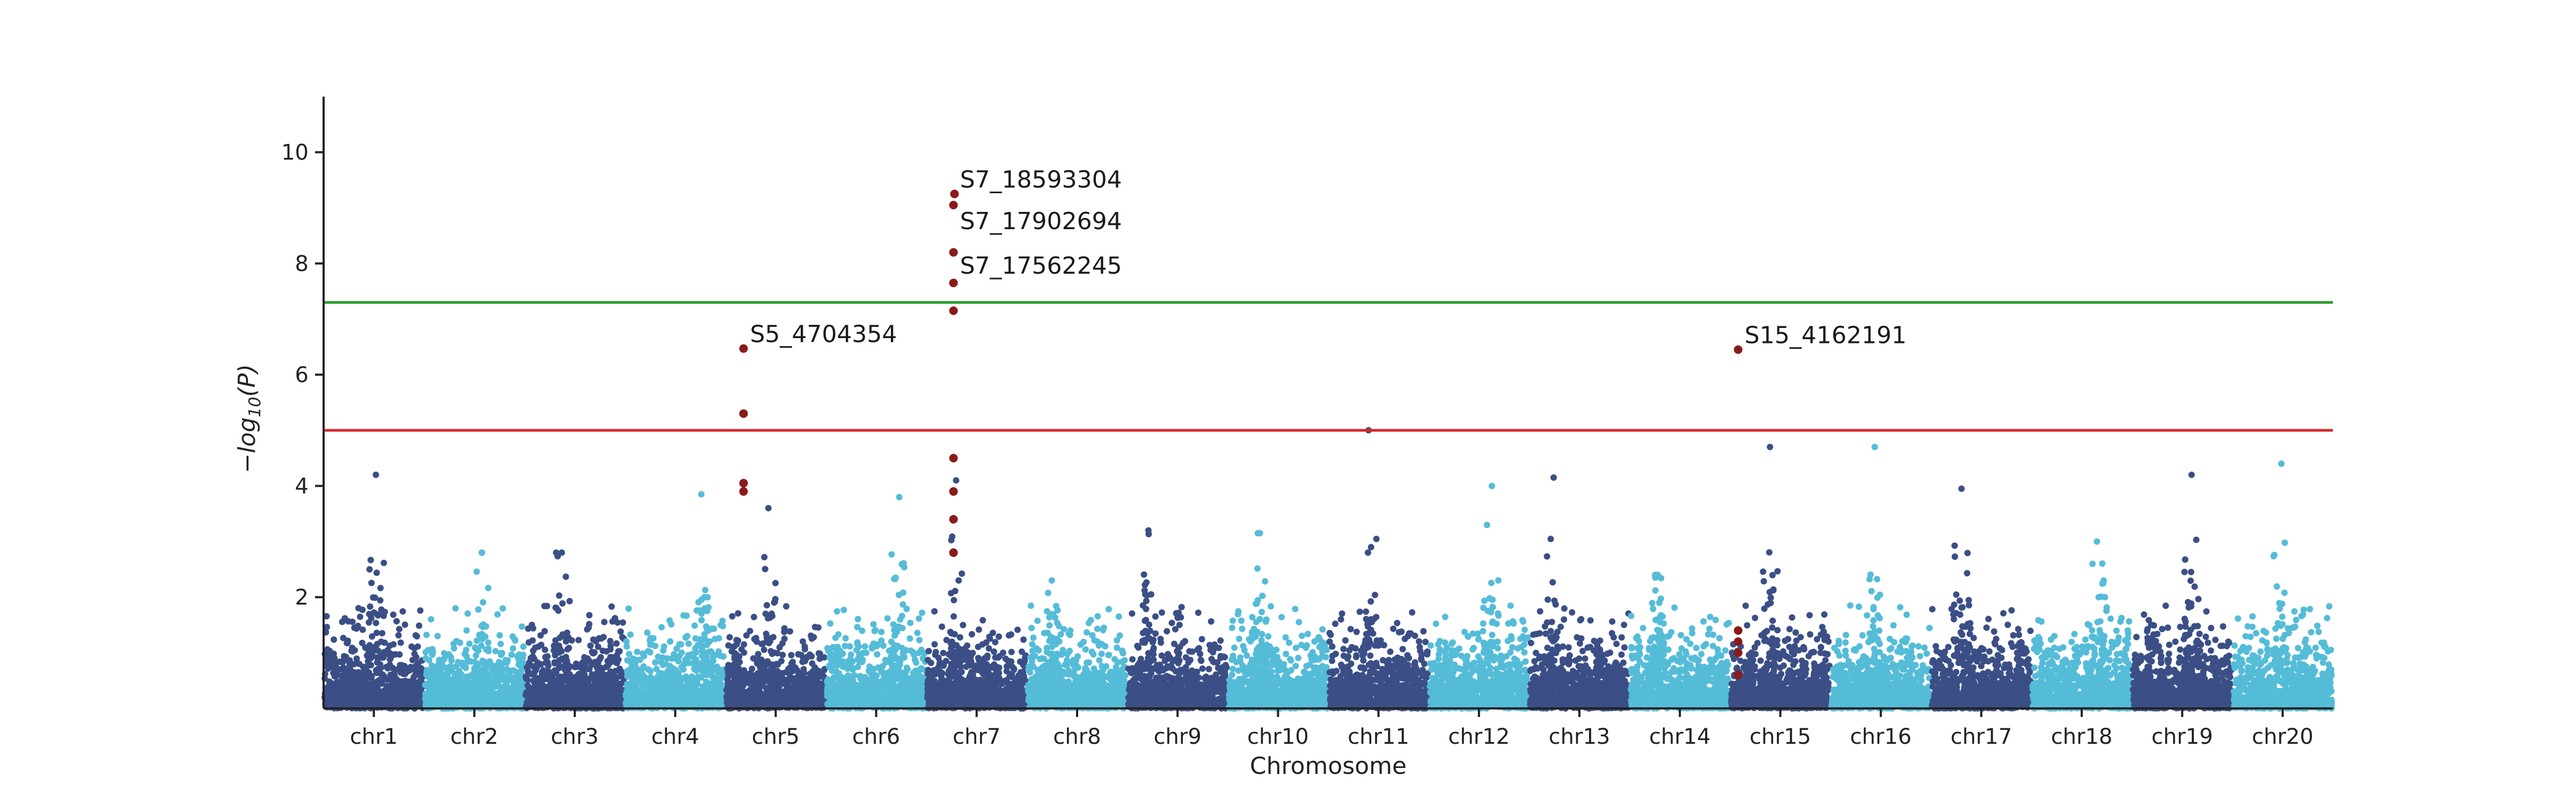  I want to click on chromosome-points-chr4, so click(675, 601).